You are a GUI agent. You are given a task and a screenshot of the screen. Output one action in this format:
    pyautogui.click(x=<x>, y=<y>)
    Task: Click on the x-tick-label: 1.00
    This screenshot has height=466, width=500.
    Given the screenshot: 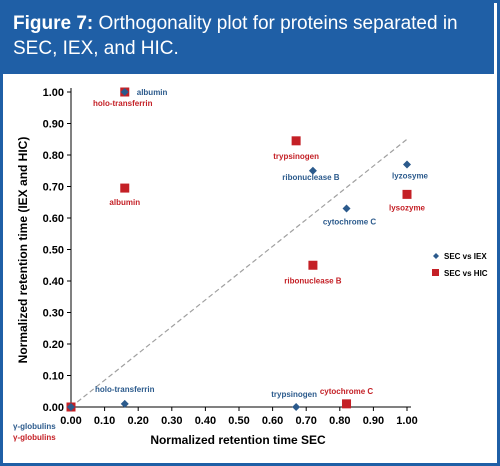 What is the action you would take?
    pyautogui.click(x=406, y=421)
    